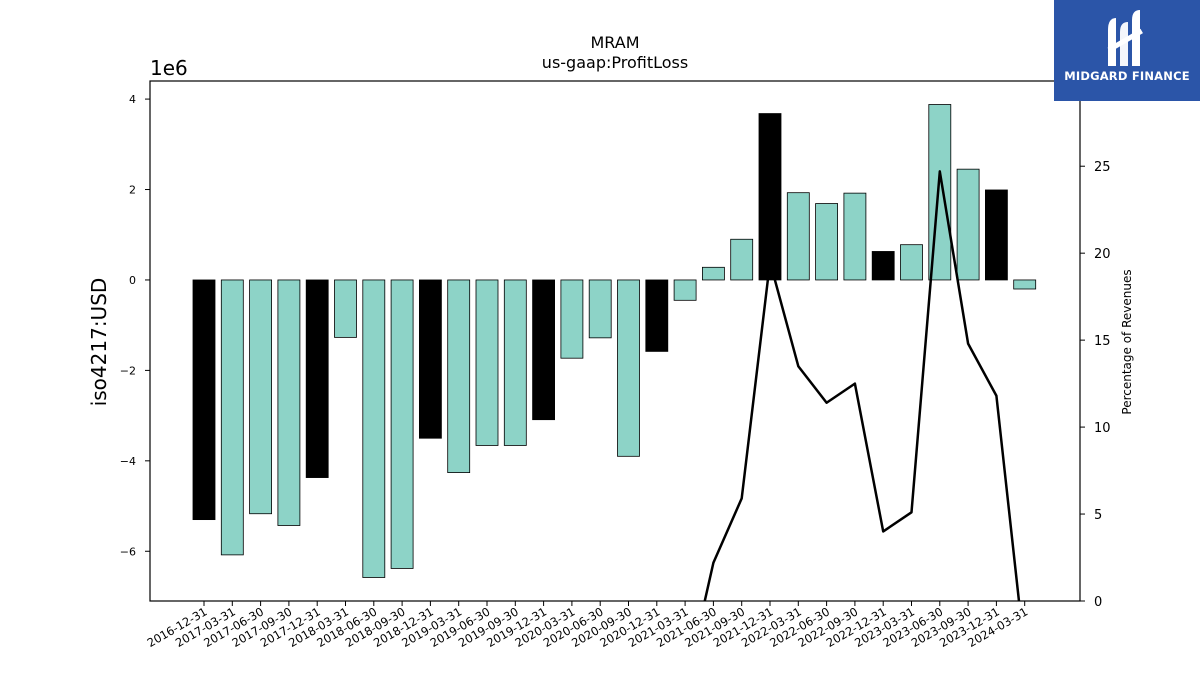  I want to click on y2-tick-label: 0, so click(1098, 602).